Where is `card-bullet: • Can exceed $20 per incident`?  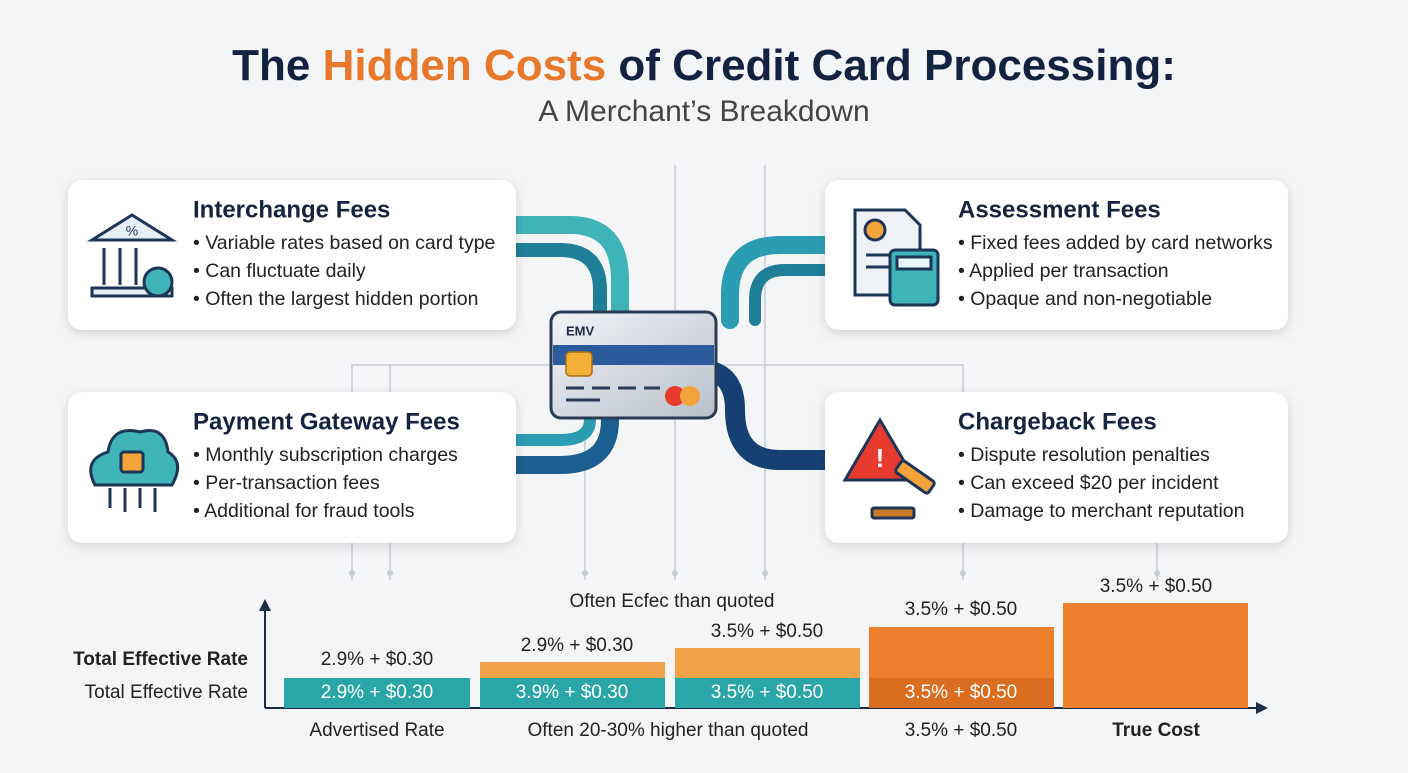
card-bullet: • Can exceed $20 per incident is located at coordinates (1088, 483).